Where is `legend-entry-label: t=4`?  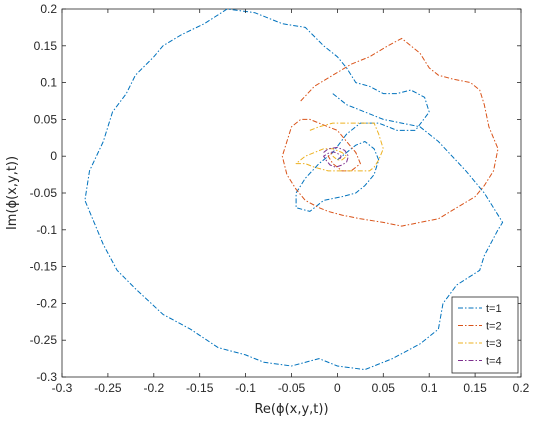 legend-entry-label: t=4 is located at coordinates (494, 362).